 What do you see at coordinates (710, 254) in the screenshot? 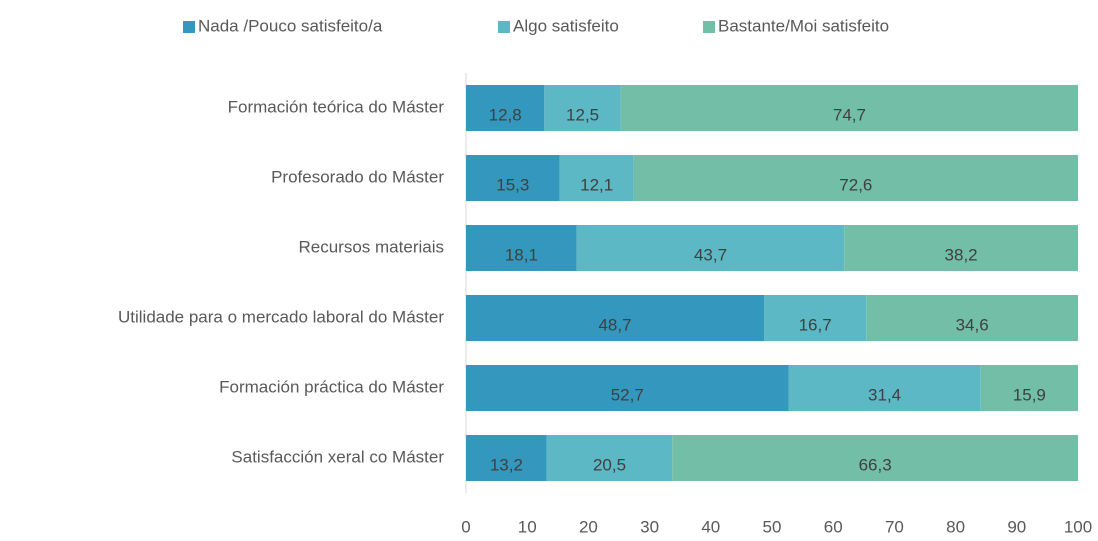
I see `data-label: 43,7` at bounding box center [710, 254].